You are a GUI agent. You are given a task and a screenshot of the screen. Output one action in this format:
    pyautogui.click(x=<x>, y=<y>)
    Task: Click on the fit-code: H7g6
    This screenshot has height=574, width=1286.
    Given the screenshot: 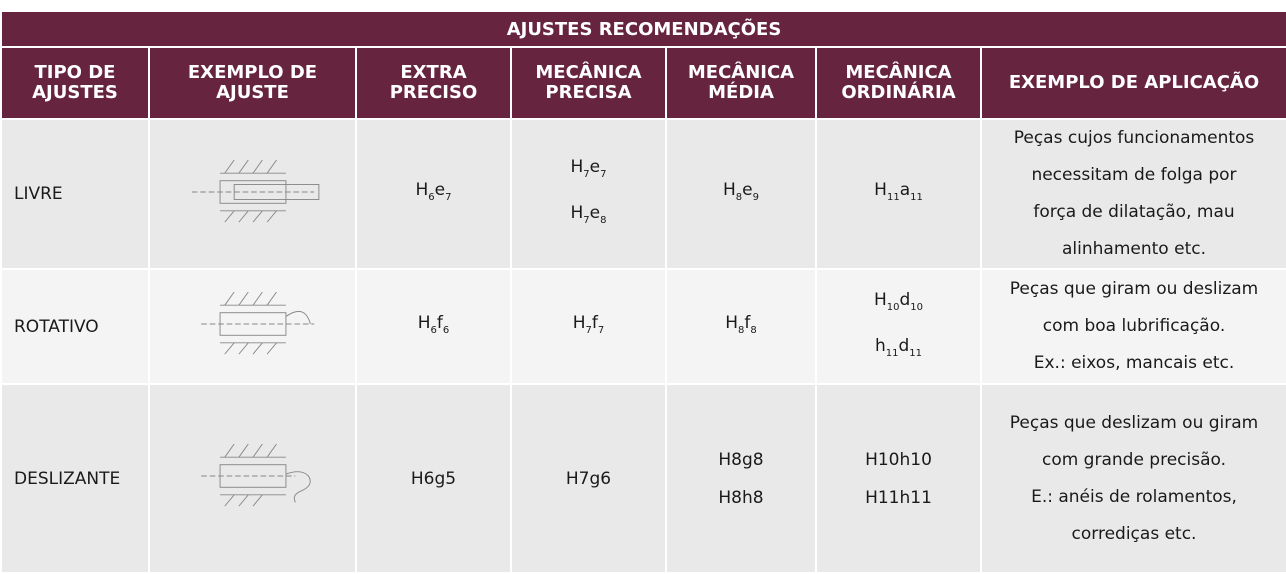 What is the action you would take?
    pyautogui.click(x=588, y=478)
    